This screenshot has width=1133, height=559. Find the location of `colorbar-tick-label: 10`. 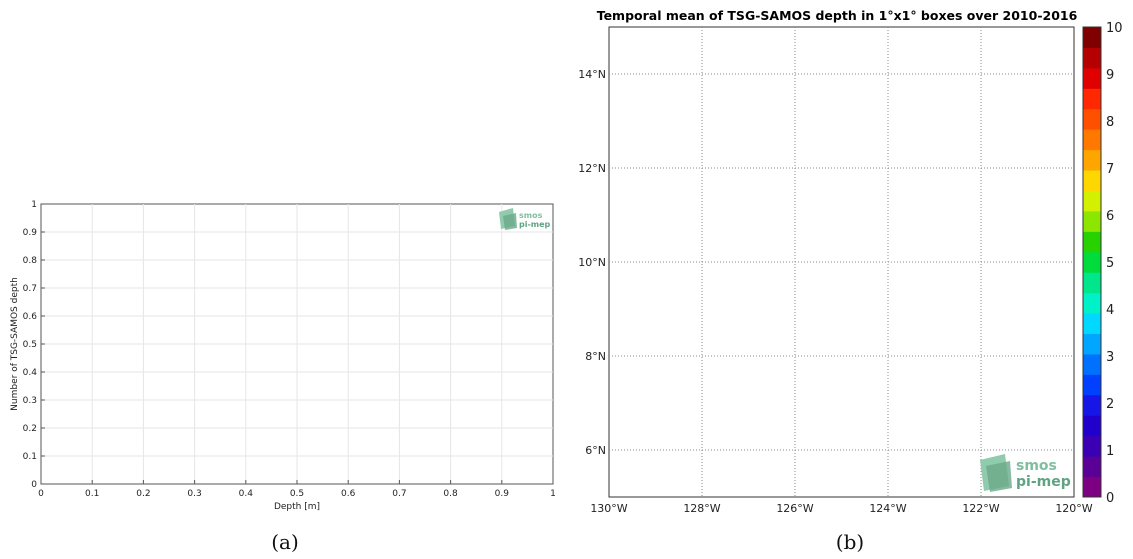

colorbar-tick-label: 10 is located at coordinates (1114, 28).